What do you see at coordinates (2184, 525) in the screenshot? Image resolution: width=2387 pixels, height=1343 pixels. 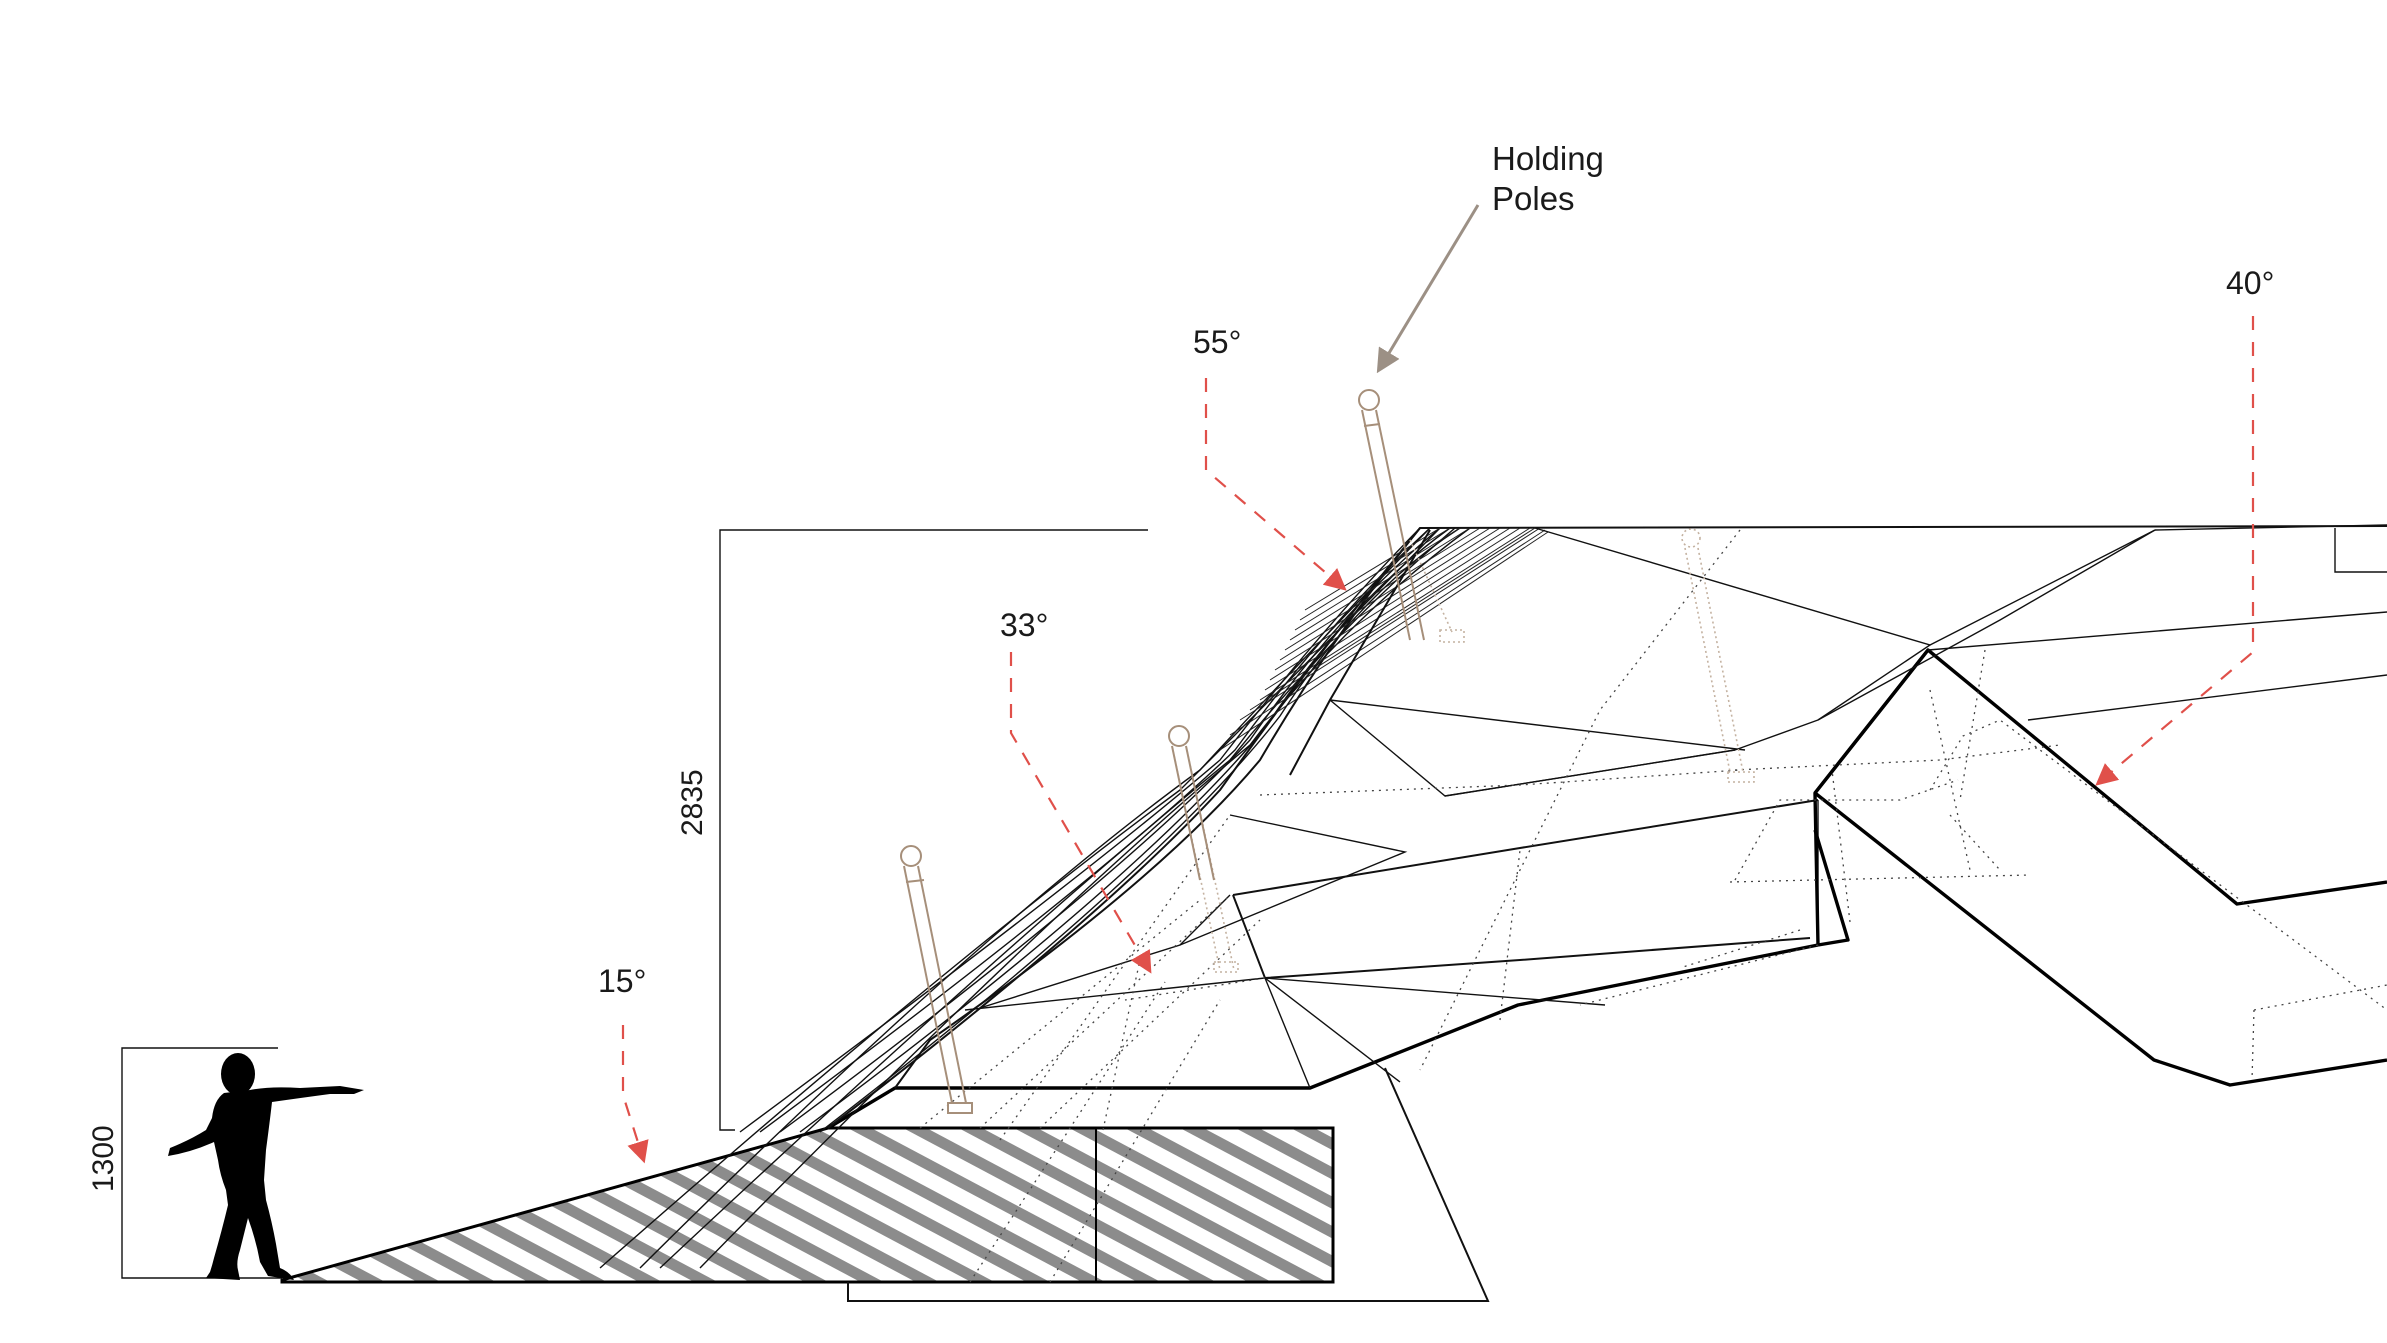 I see `angle-annotation-40: 40°` at bounding box center [2184, 525].